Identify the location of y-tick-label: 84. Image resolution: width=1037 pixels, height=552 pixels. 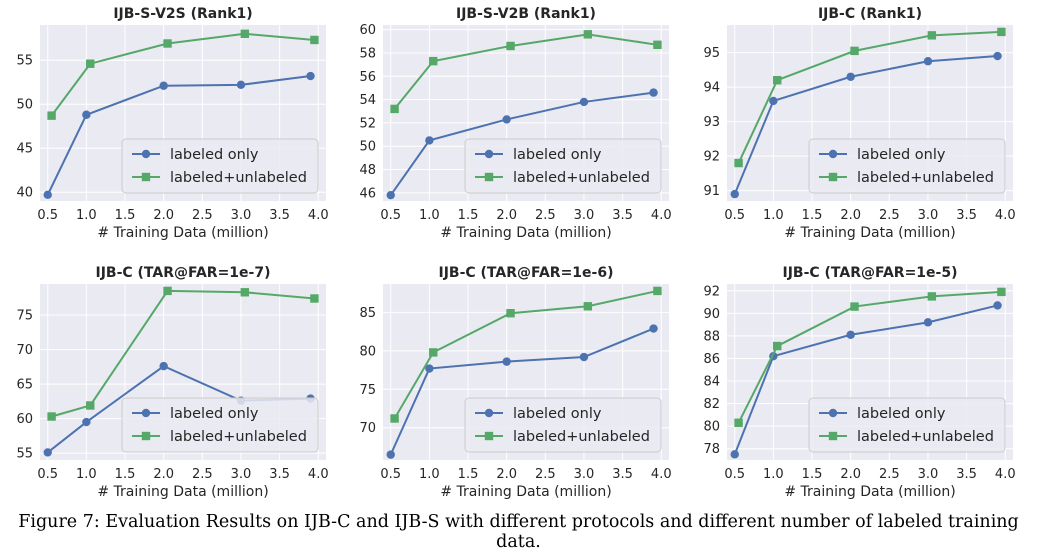
(711, 382).